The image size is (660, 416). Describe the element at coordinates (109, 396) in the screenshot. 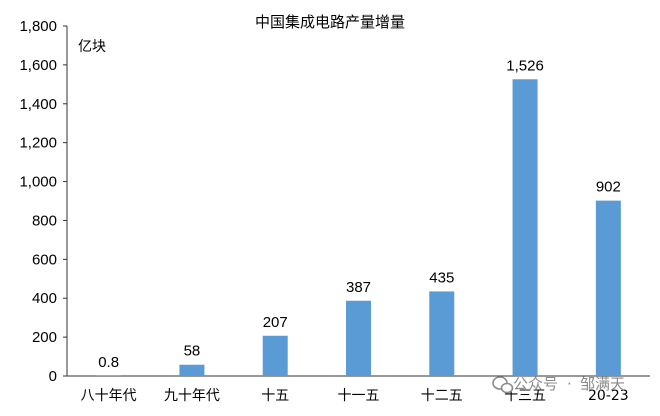

I see `x-tick-label: 八十年代` at that location.